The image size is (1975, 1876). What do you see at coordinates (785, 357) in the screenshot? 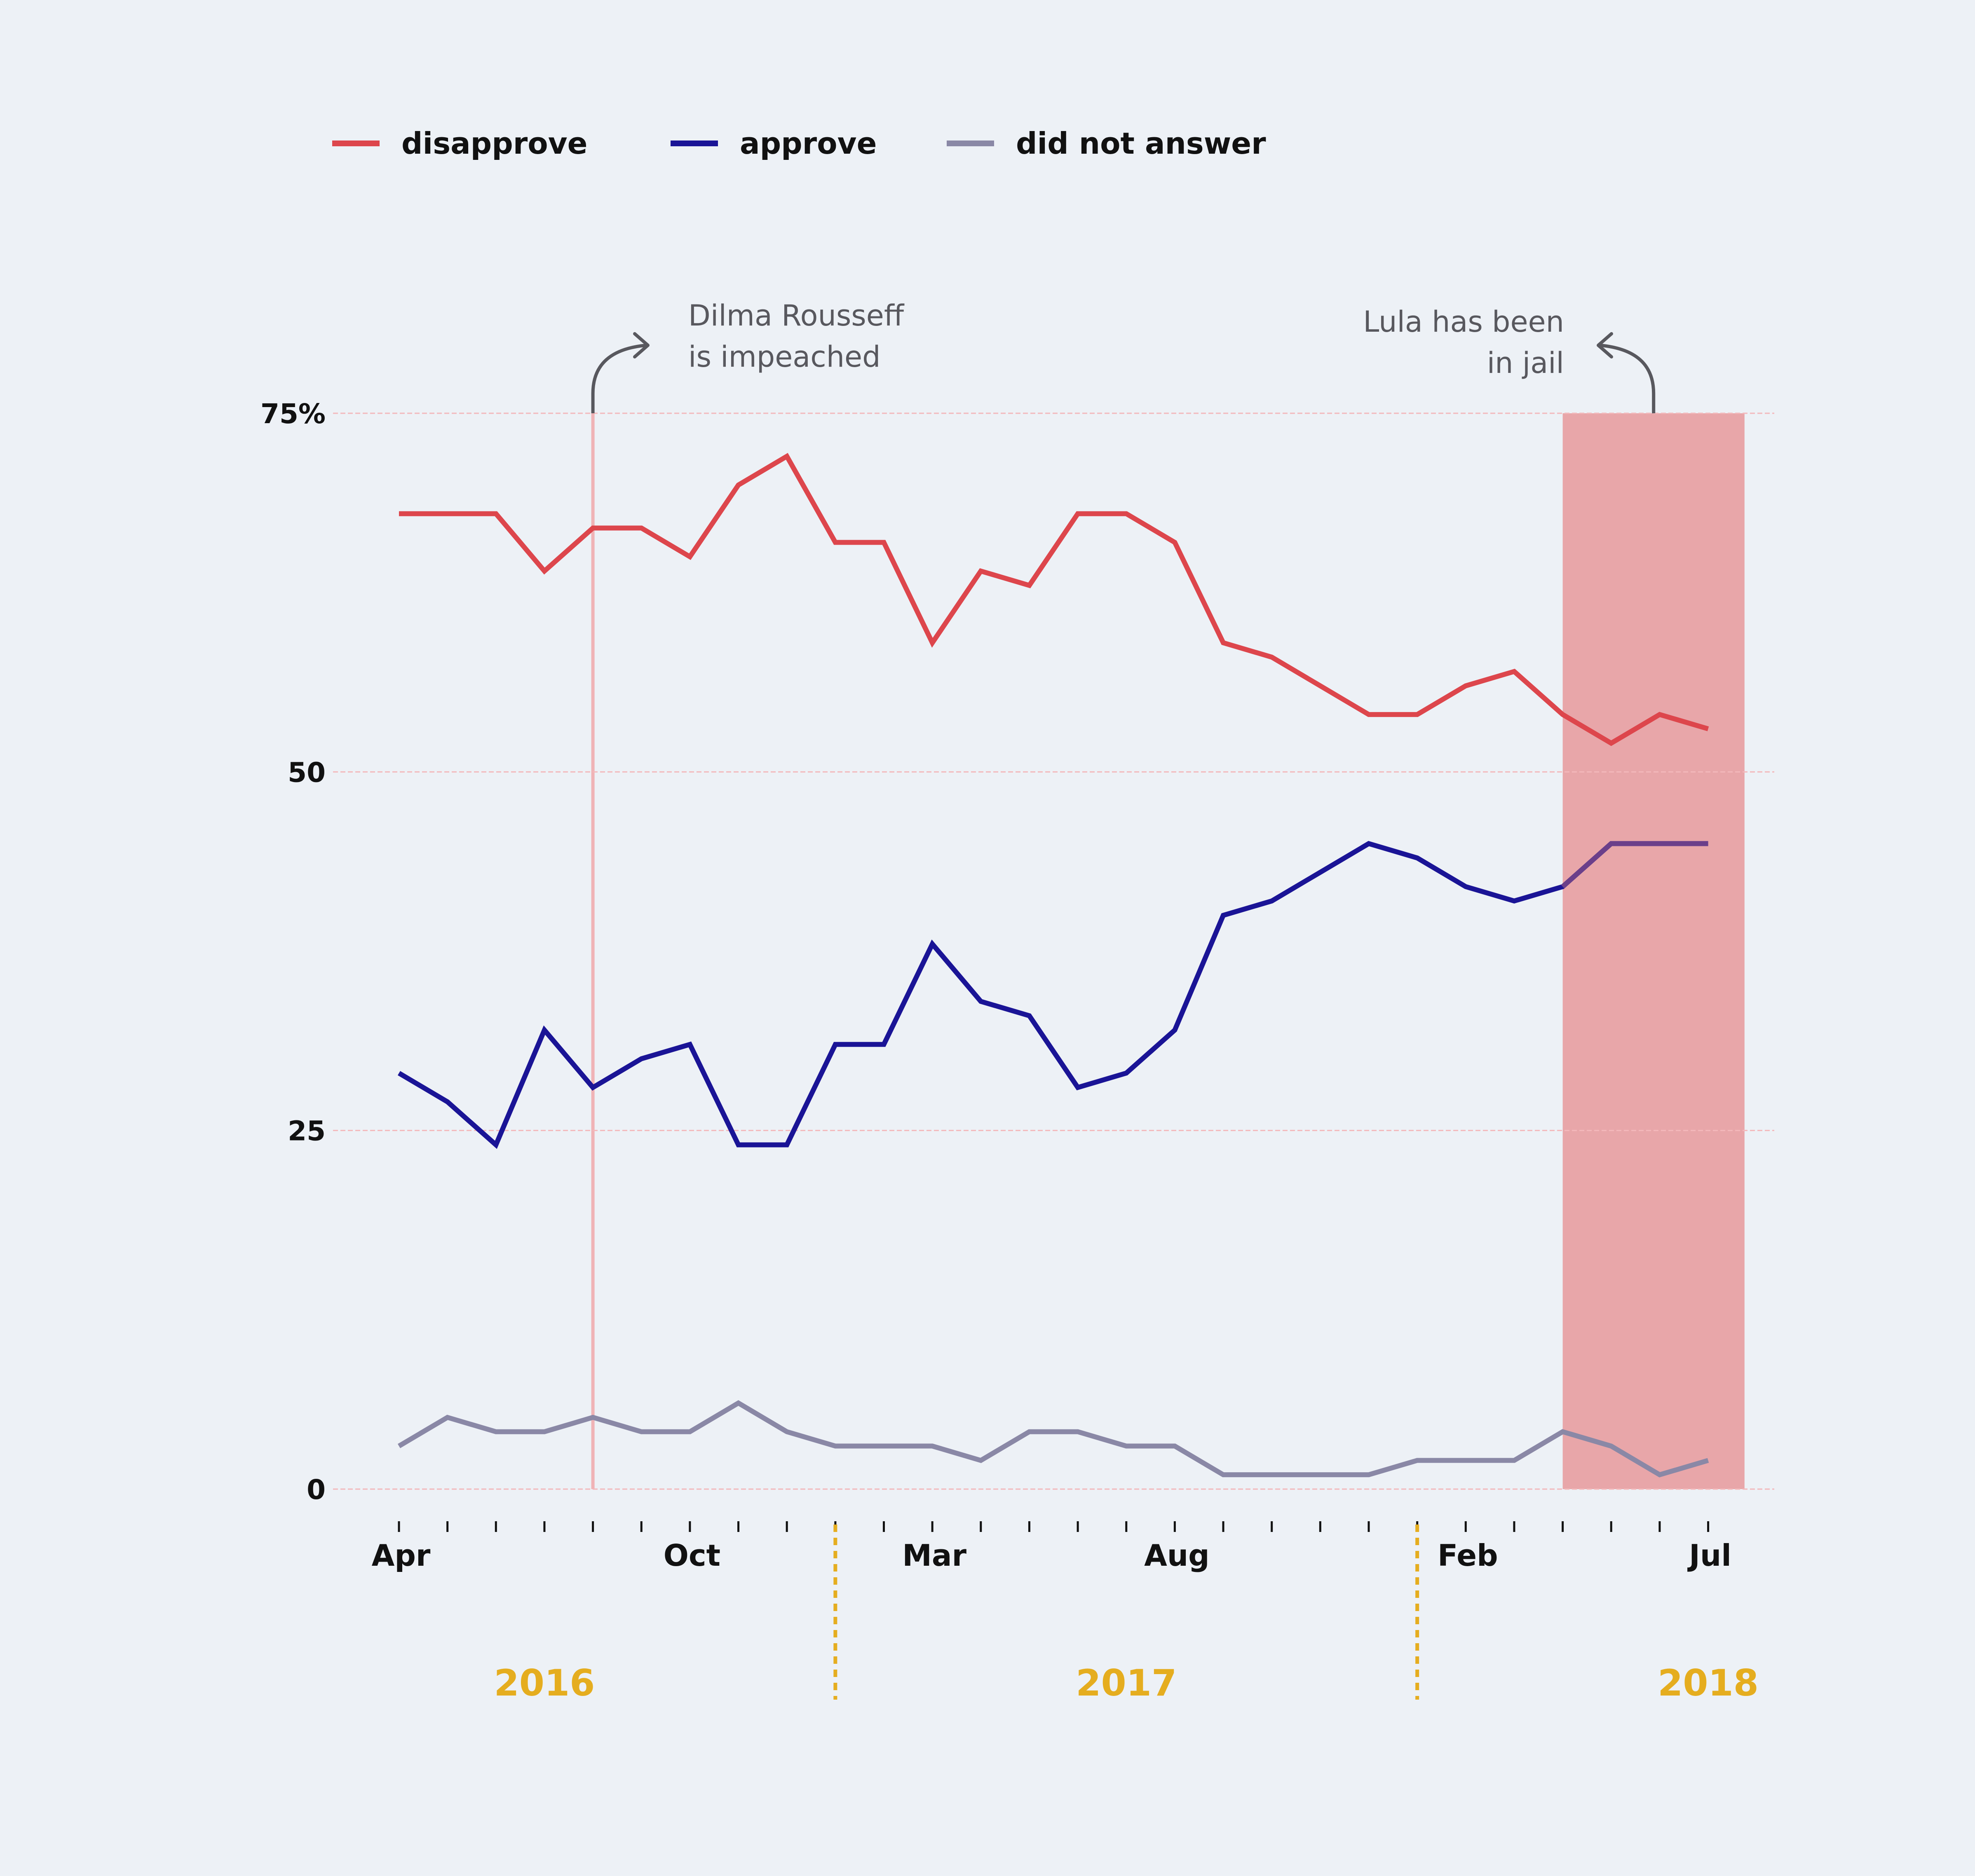
I see `impeachment-annotation-text: is impeached` at bounding box center [785, 357].